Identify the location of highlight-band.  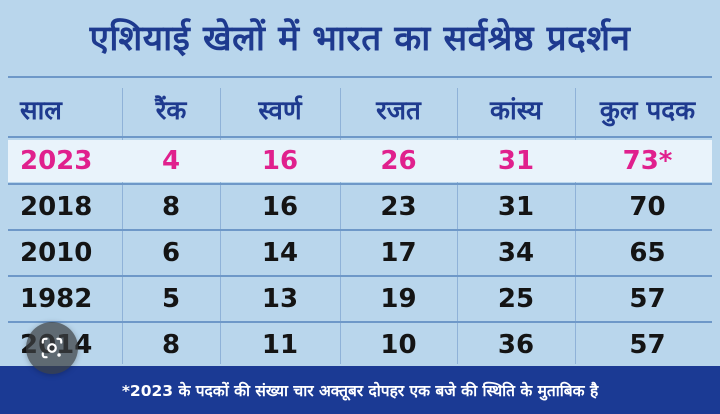
(360, 161).